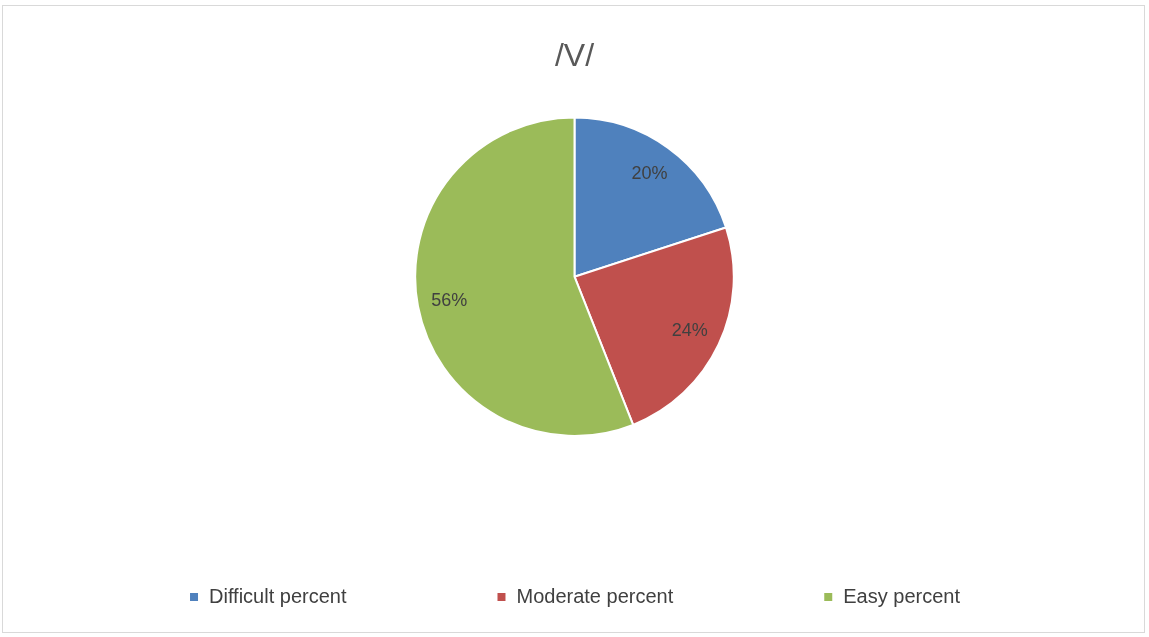 The width and height of the screenshot is (1149, 637). What do you see at coordinates (449, 299) in the screenshot?
I see `data-label: 56%` at bounding box center [449, 299].